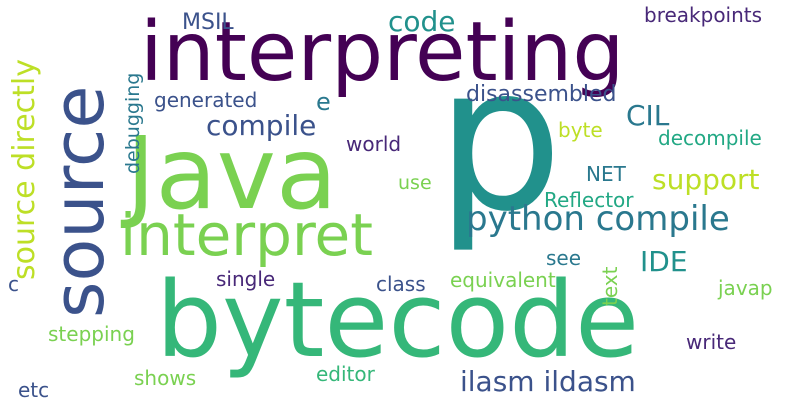  Describe the element at coordinates (232, 173) in the screenshot. I see `word-java: Java` at that location.